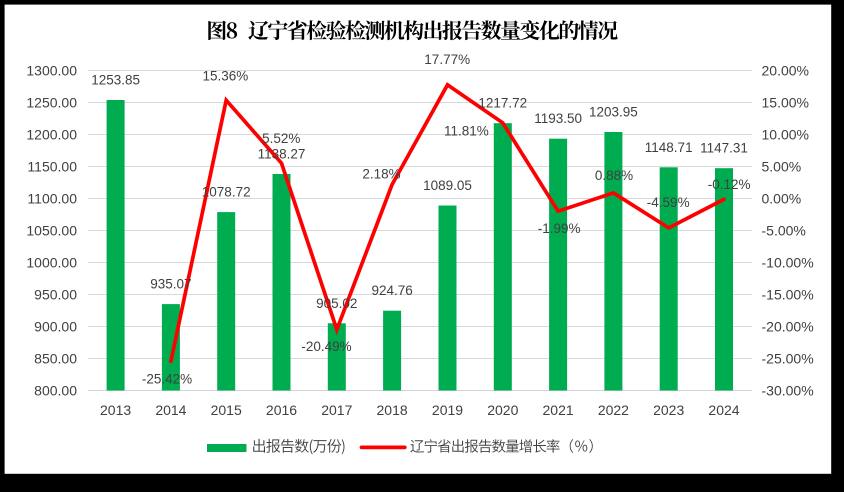 This screenshot has height=492, width=844. Describe the element at coordinates (381, 173) in the screenshot. I see `svg-text: 2.18%` at that location.